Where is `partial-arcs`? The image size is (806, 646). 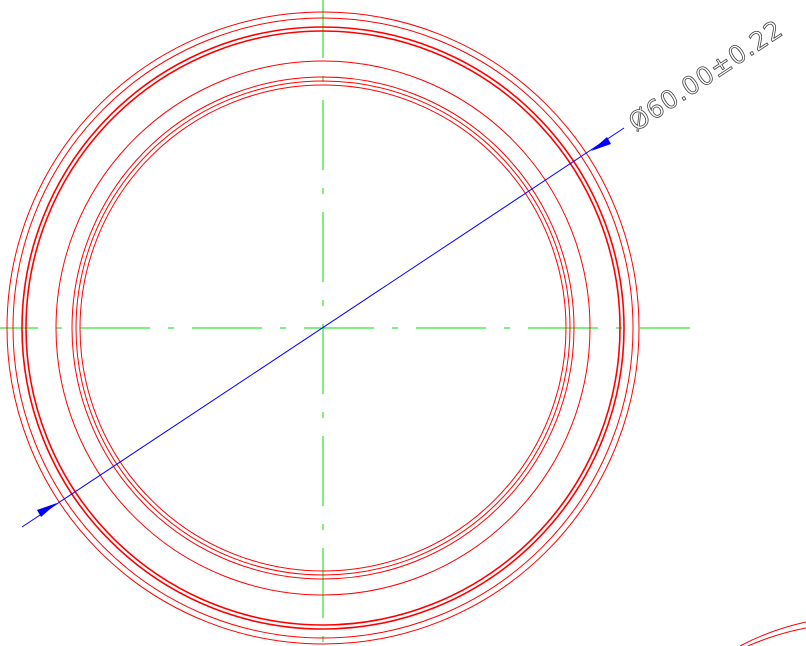
partial-arcs is located at coordinates (772, 633).